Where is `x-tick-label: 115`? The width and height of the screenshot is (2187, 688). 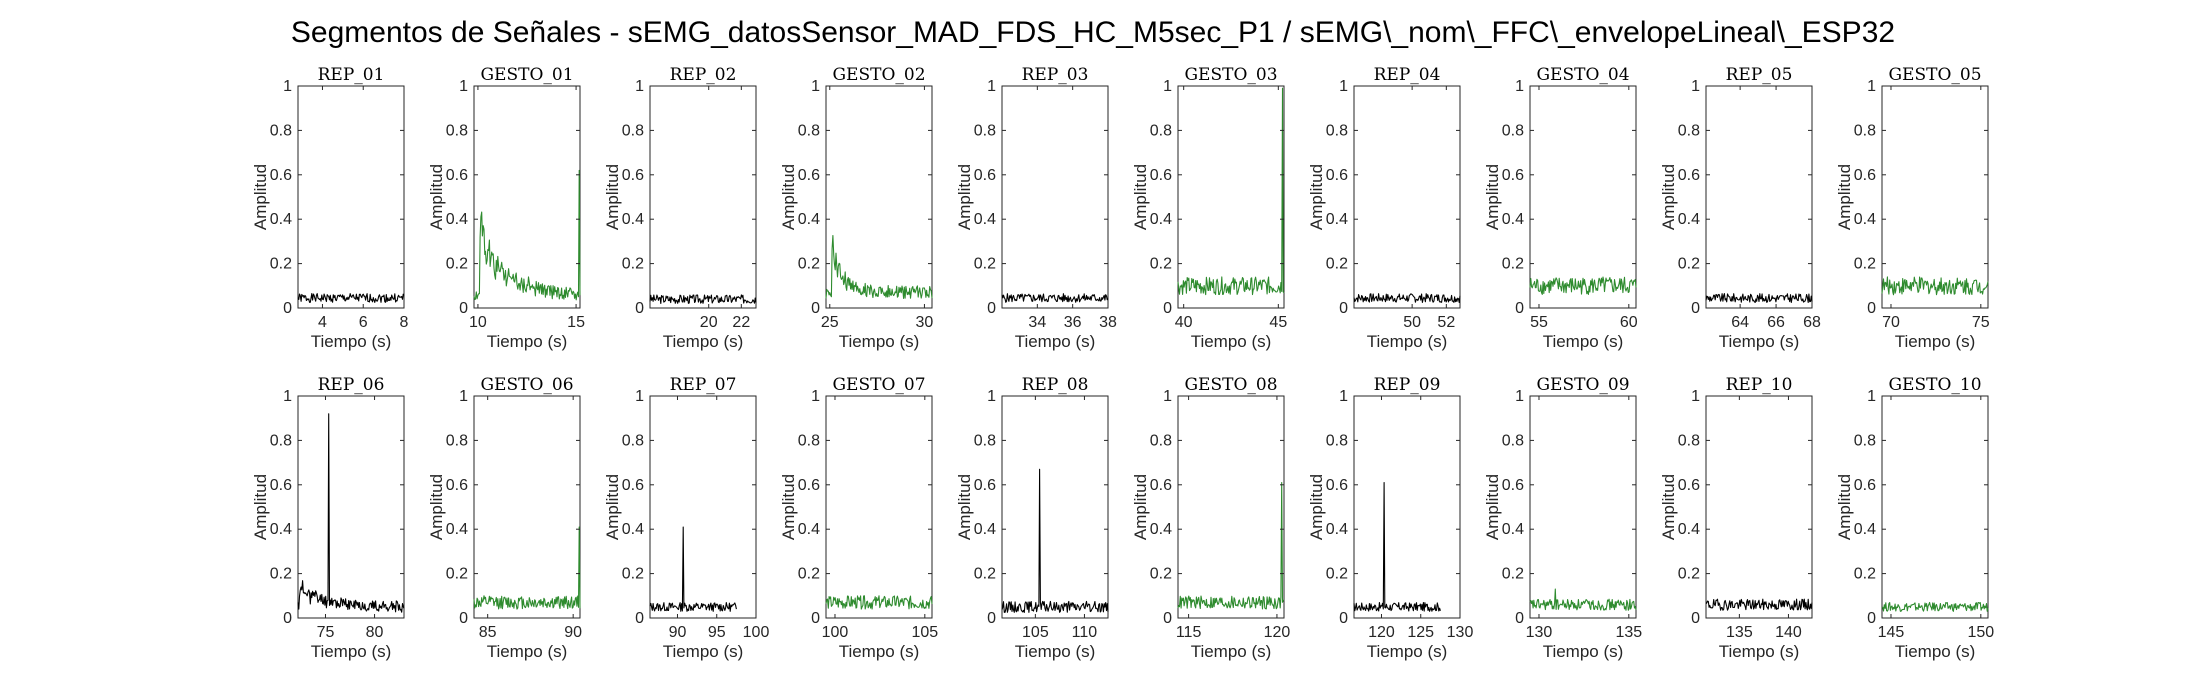 x-tick-label: 115 is located at coordinates (1189, 632).